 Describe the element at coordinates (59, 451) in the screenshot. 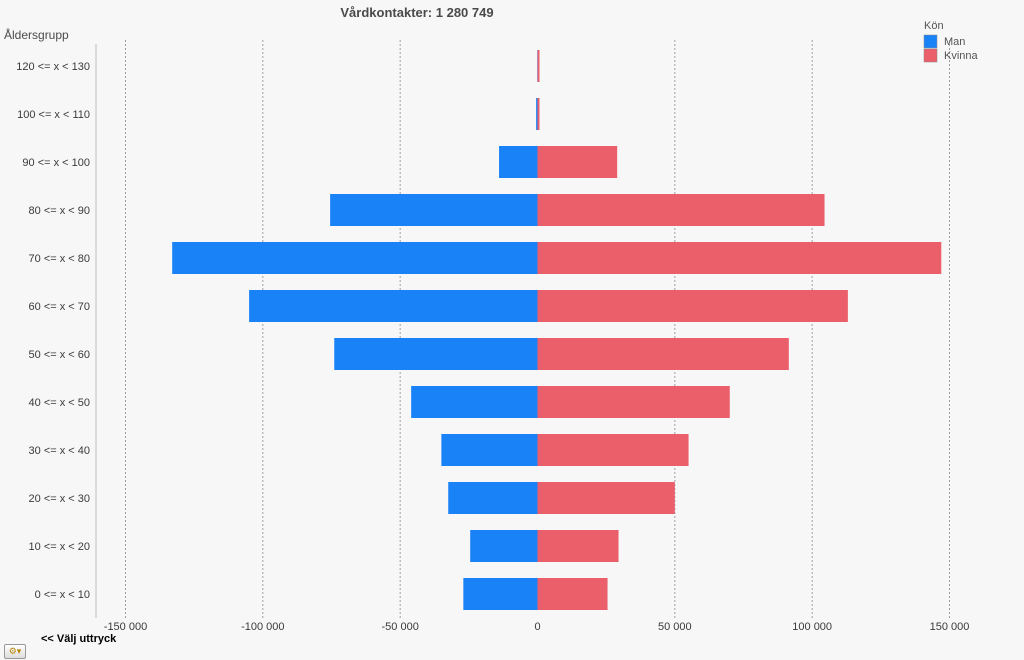

I see `y-tick-label: 30 <= x < 40` at that location.